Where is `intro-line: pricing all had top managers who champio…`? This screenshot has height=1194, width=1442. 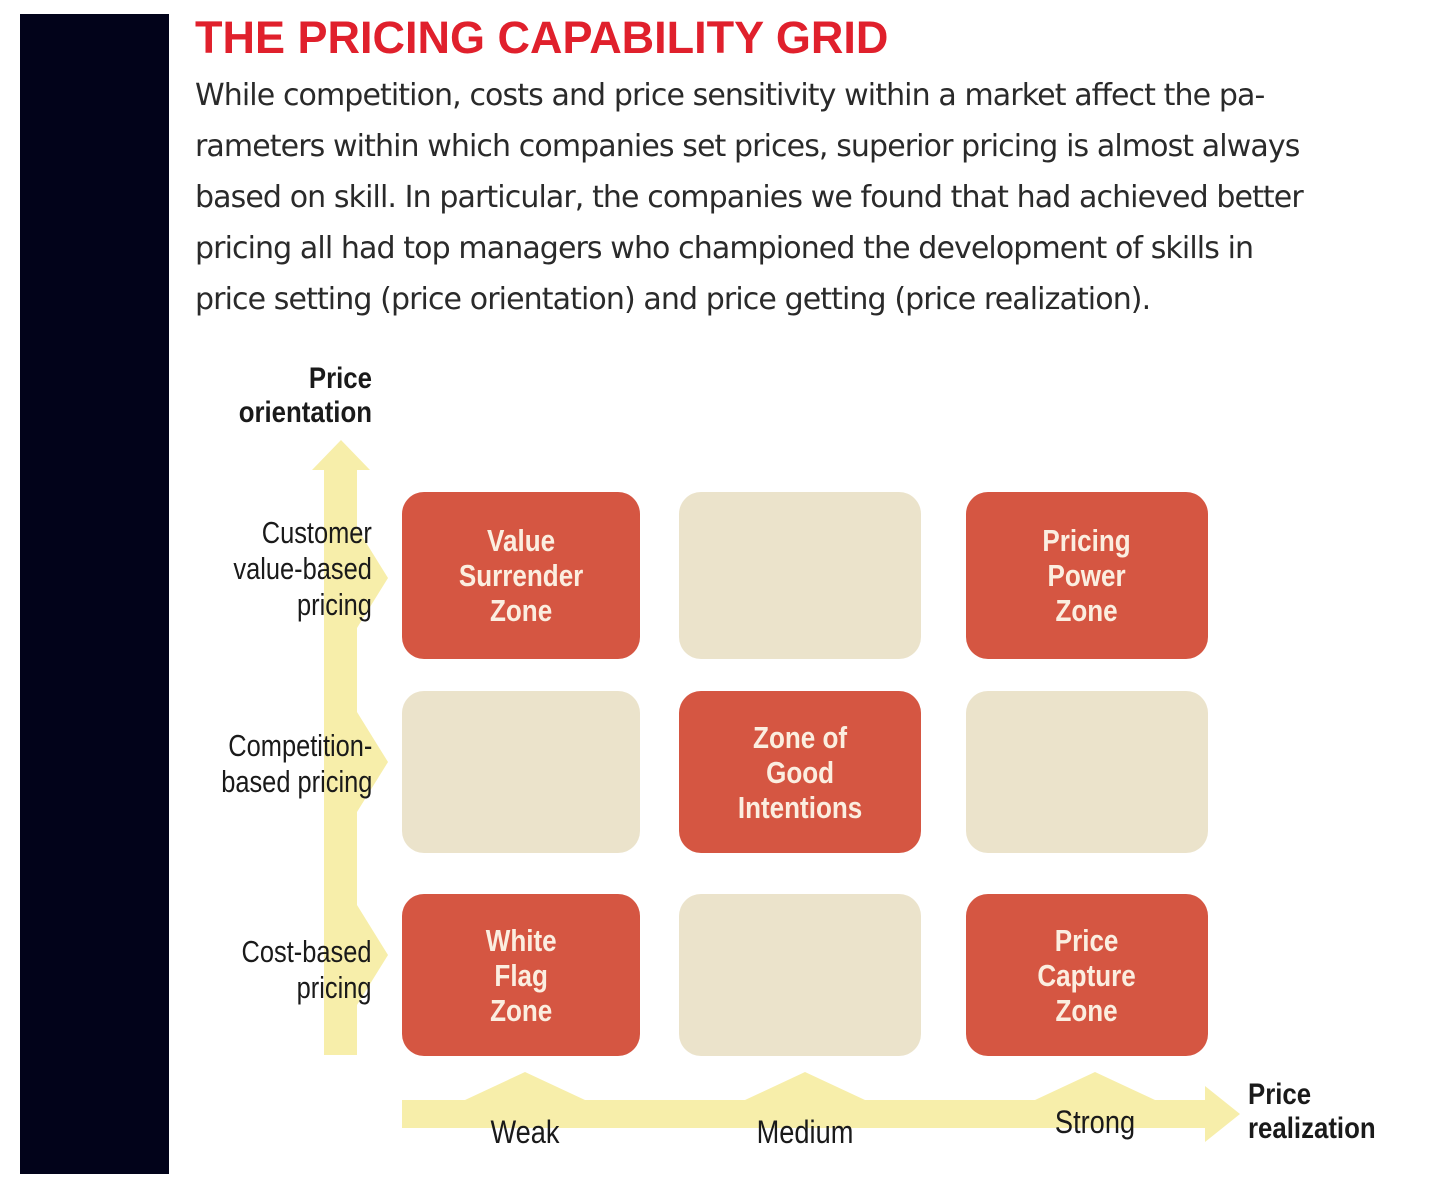 intro-line: pricing all had top managers who champio… is located at coordinates (724, 248).